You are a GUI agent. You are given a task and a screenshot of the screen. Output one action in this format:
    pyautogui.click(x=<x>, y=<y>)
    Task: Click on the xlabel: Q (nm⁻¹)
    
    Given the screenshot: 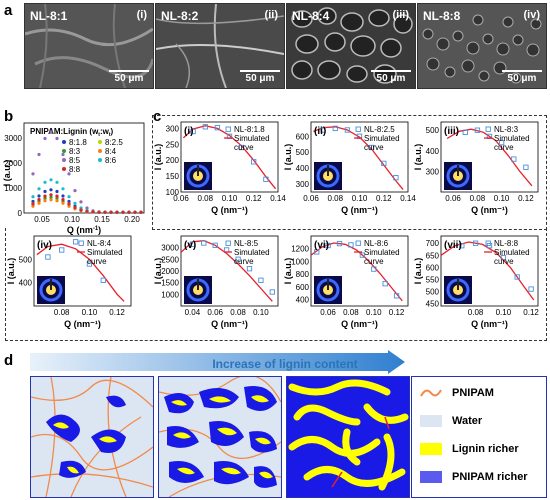 What is the action you would take?
    pyautogui.click(x=229, y=324)
    